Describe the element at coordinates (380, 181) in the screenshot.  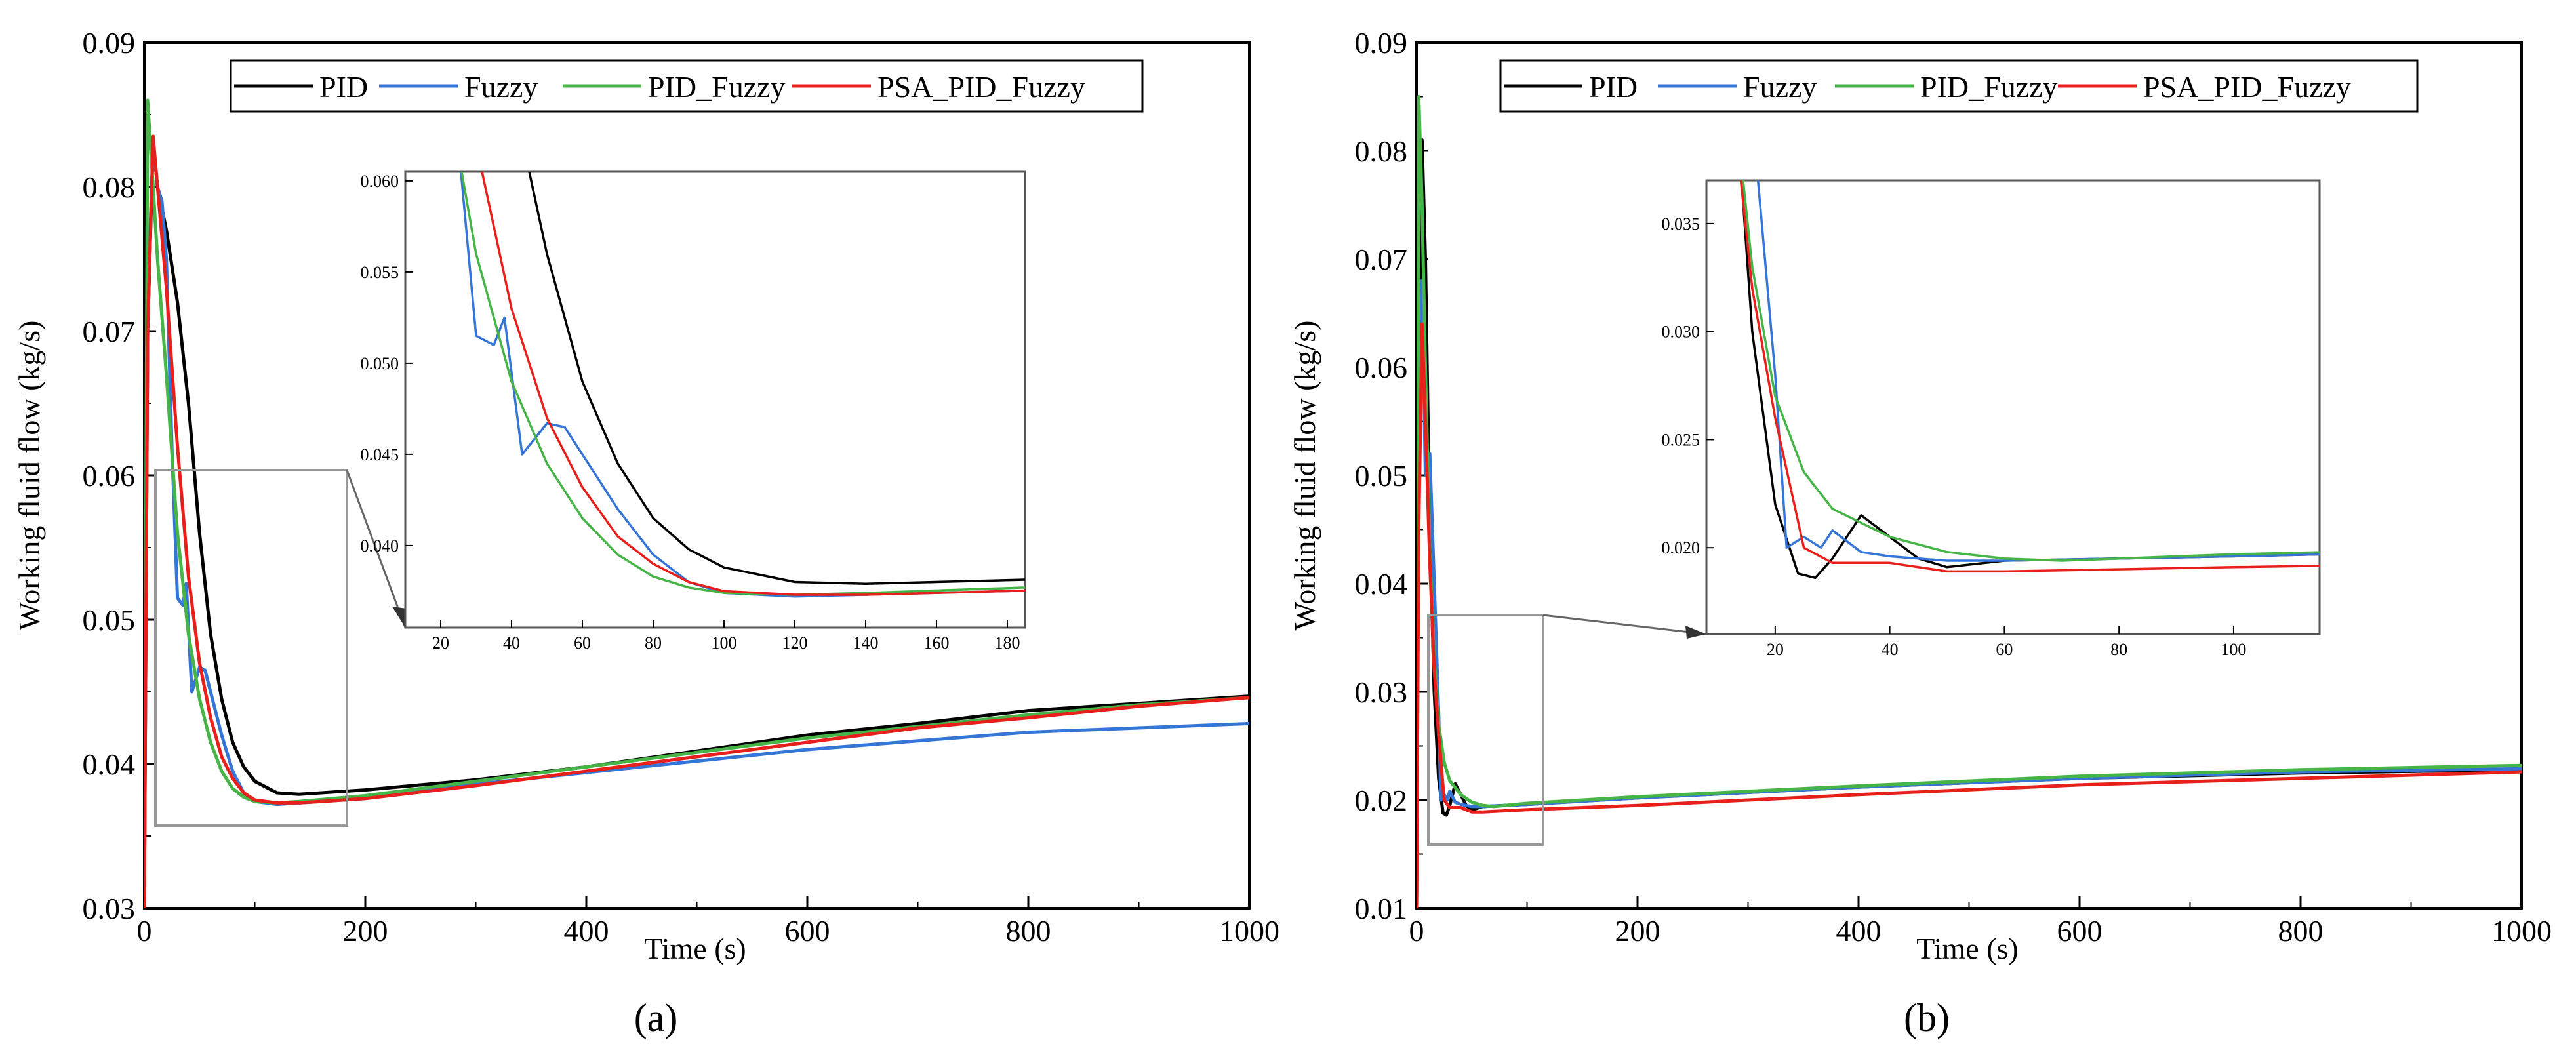
I see `inset-y-tick-label: 0.060` at that location.